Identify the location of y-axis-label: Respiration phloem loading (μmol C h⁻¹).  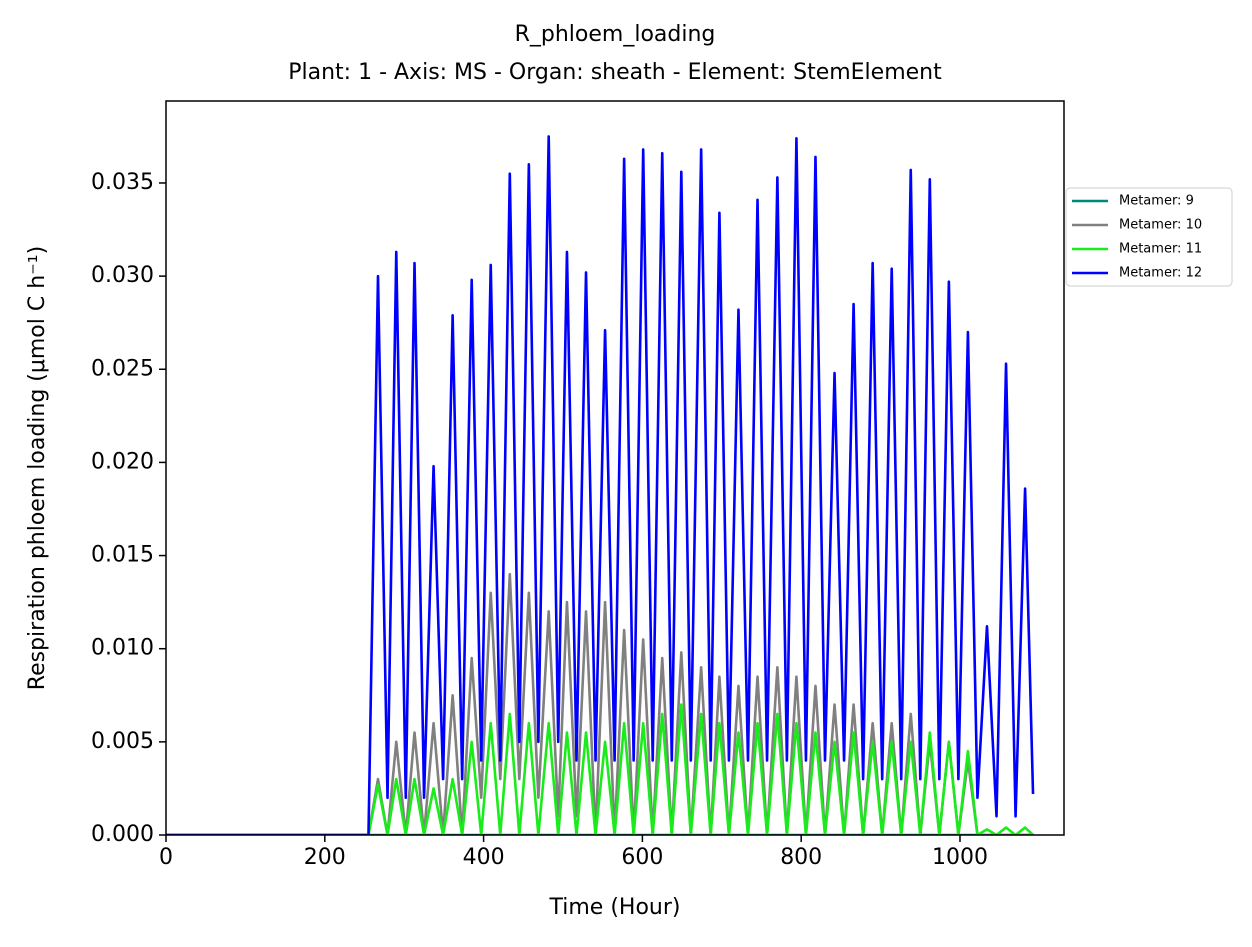
(37, 468).